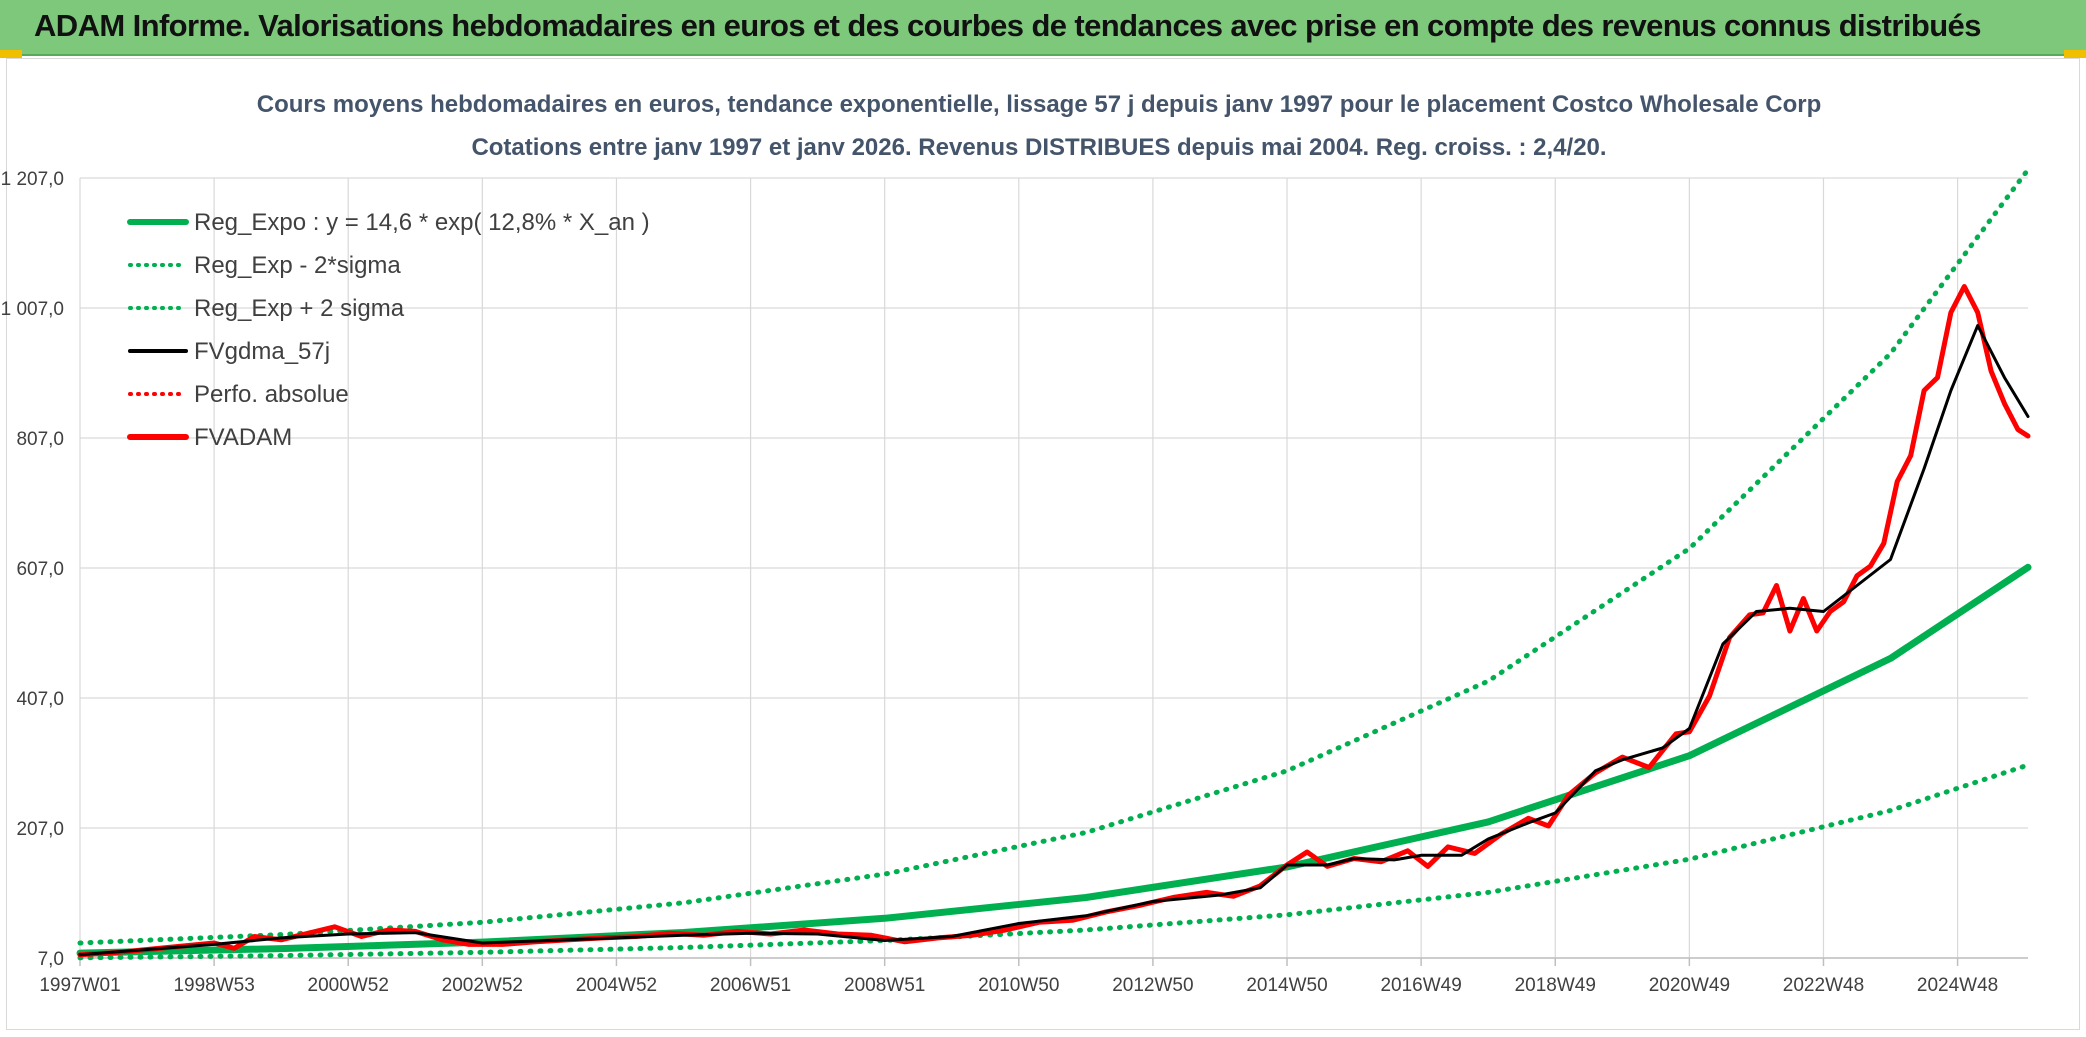  I want to click on corner-accent-left, so click(11, 54).